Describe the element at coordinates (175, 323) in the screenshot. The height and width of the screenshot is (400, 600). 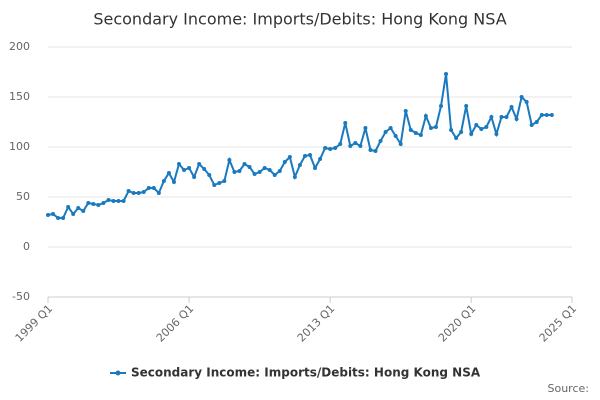
I see `x-tick-label: 2006 Q1` at that location.